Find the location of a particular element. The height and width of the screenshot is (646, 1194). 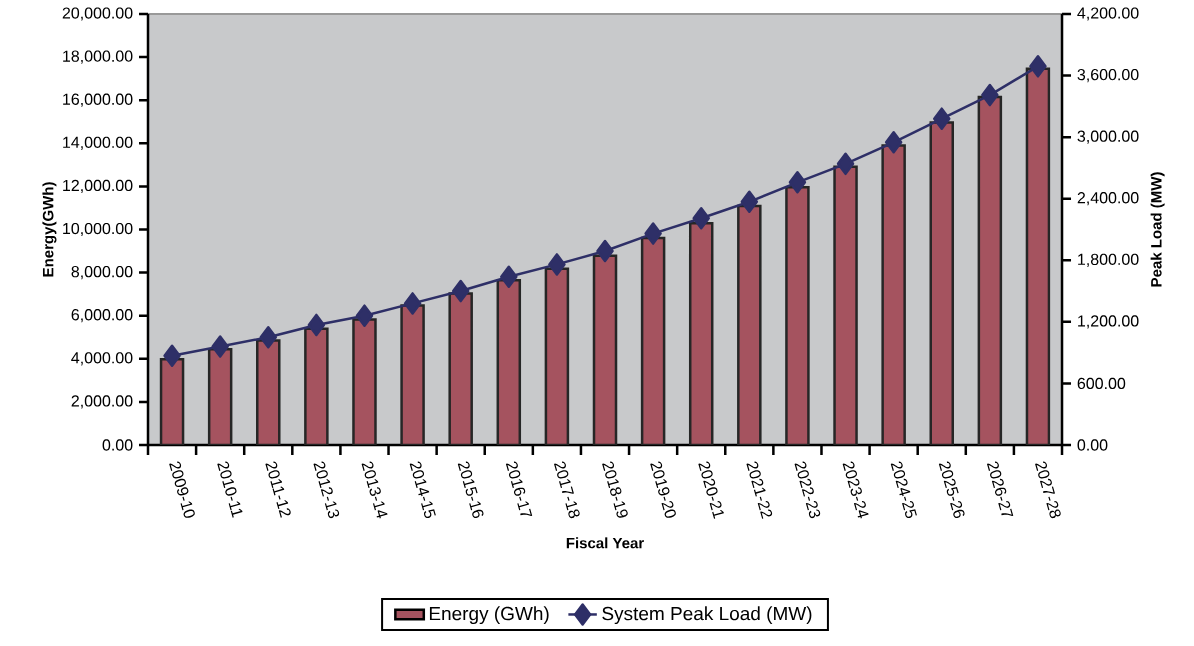

y-tick-label: 4,000.00 is located at coordinates (102, 359).